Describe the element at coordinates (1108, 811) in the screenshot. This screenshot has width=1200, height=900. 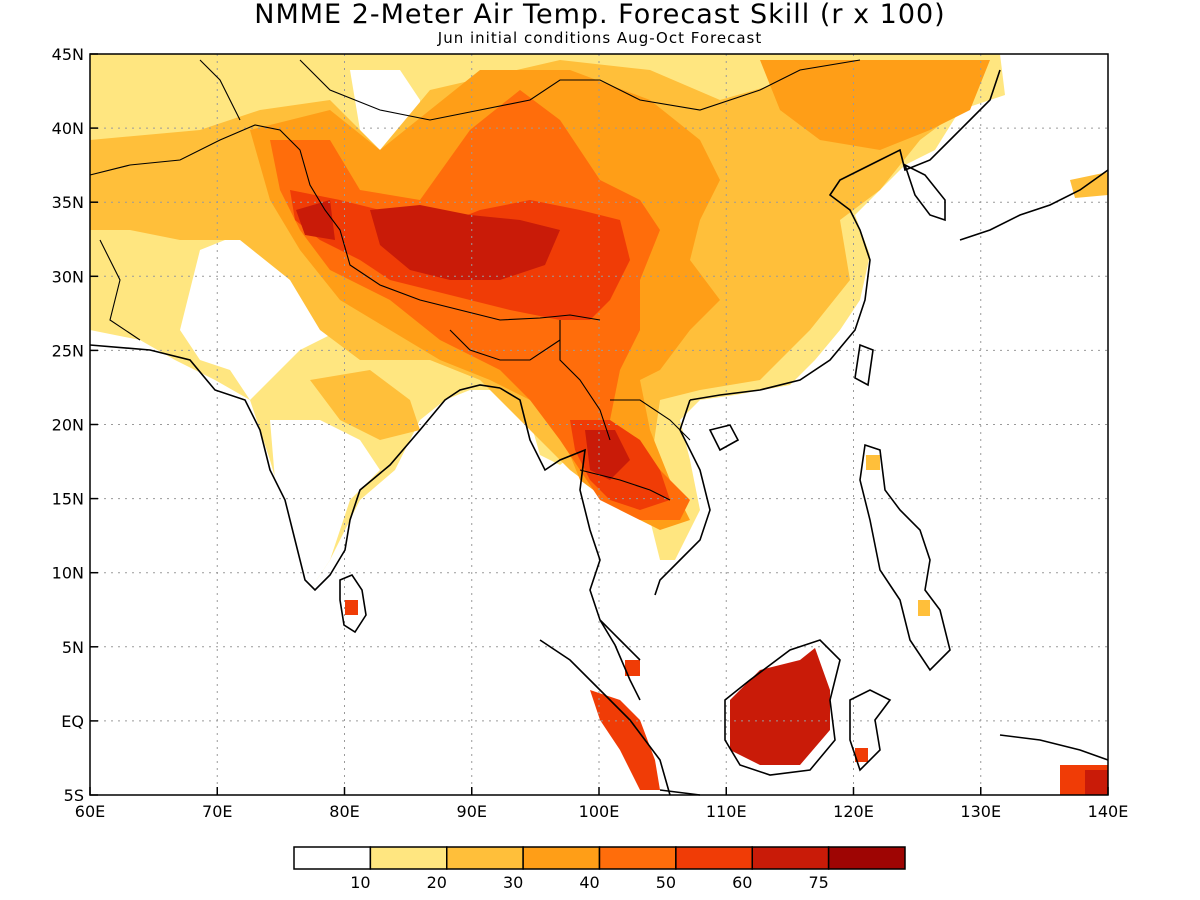
I see `x-tick-label: 140E` at that location.